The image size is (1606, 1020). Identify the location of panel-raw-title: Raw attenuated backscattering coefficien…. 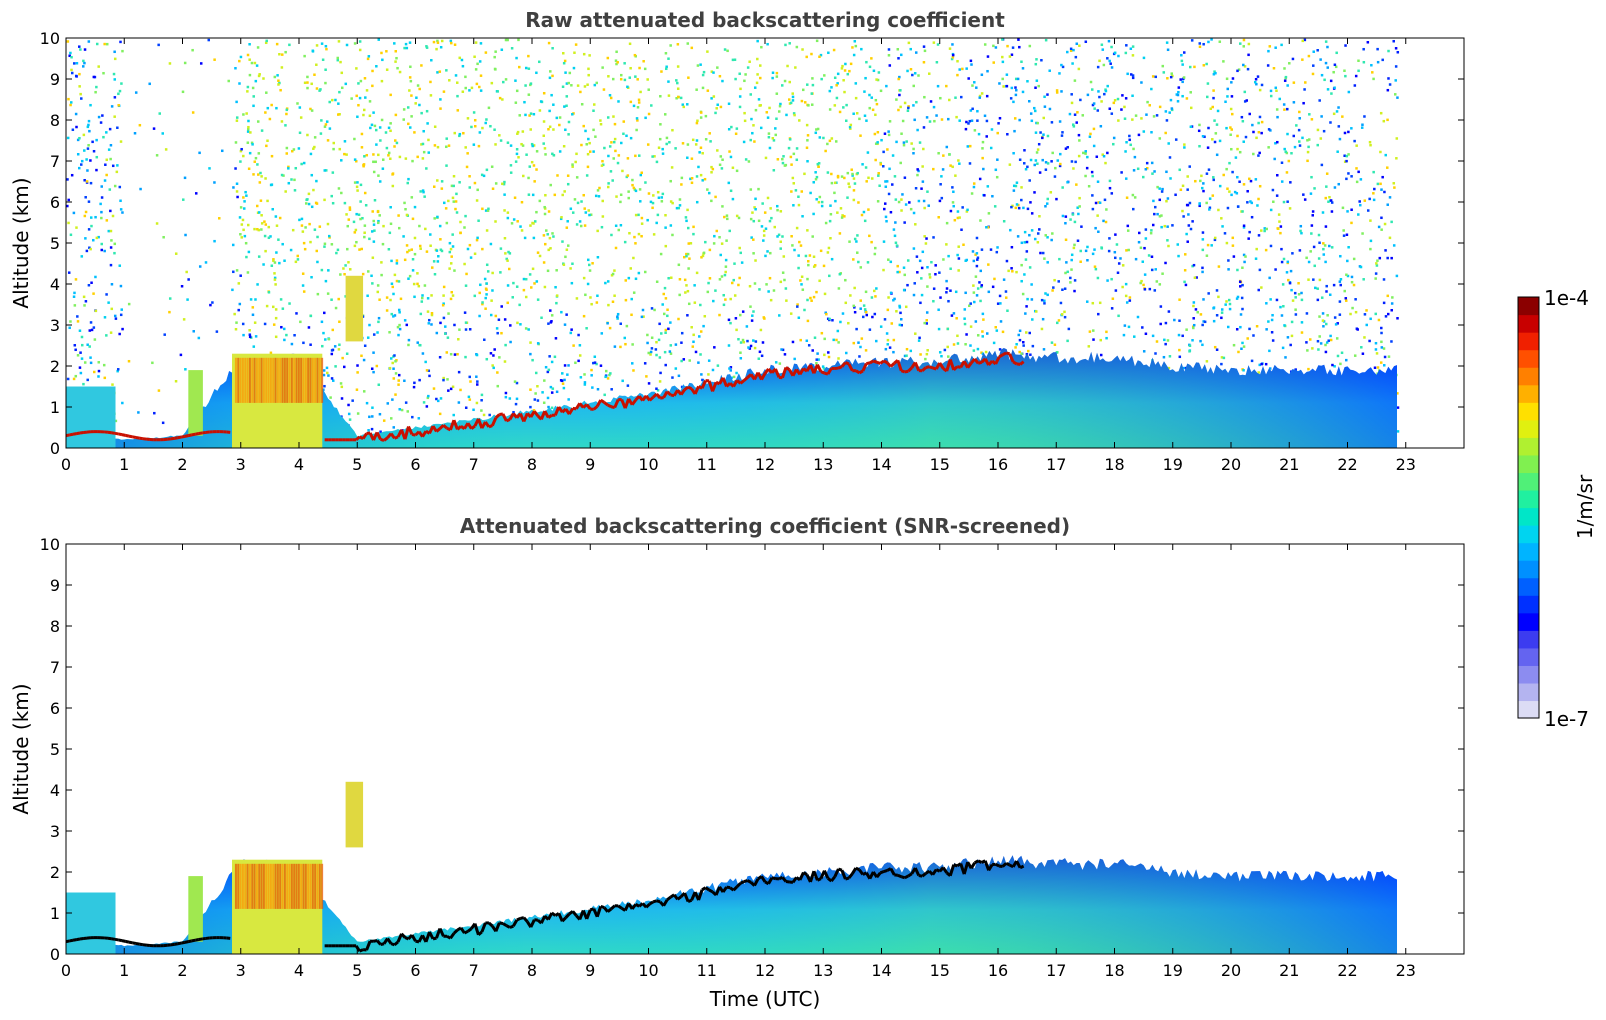
(765, 20).